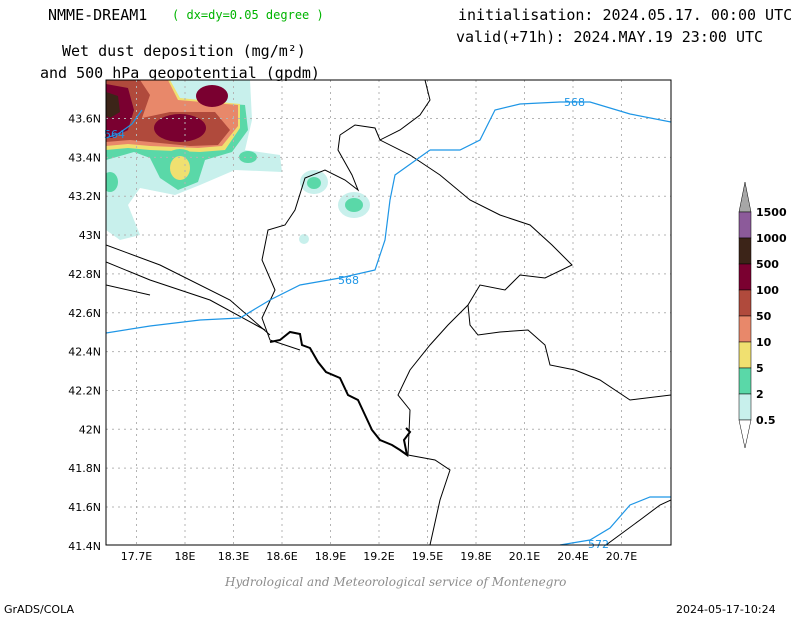  I want to click on border-line-sw2, so click(186, 296).